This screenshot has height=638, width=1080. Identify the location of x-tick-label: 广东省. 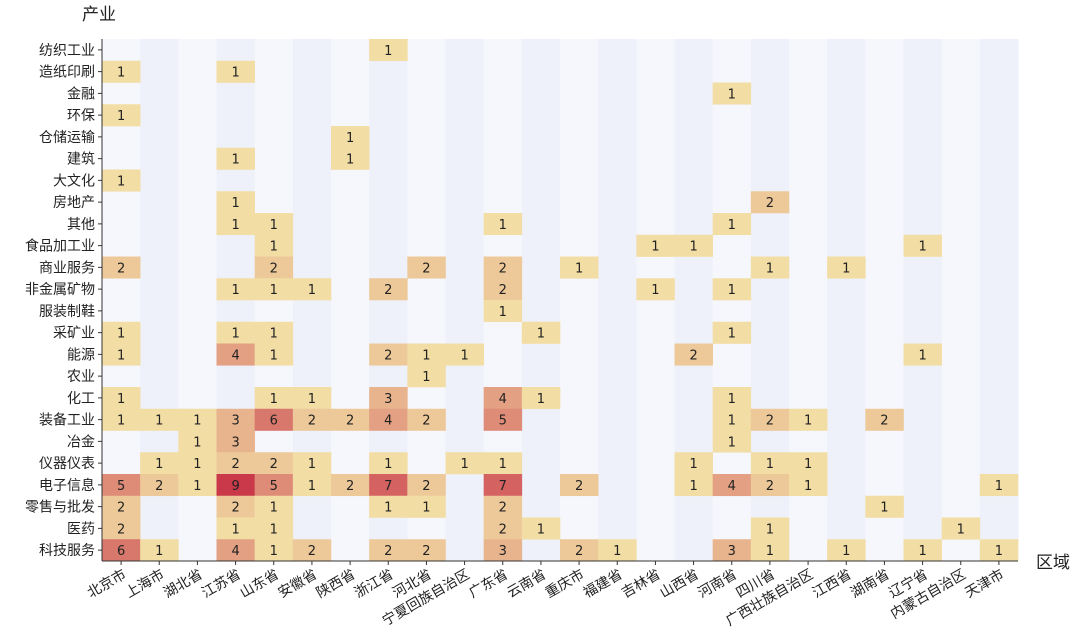
(488, 584).